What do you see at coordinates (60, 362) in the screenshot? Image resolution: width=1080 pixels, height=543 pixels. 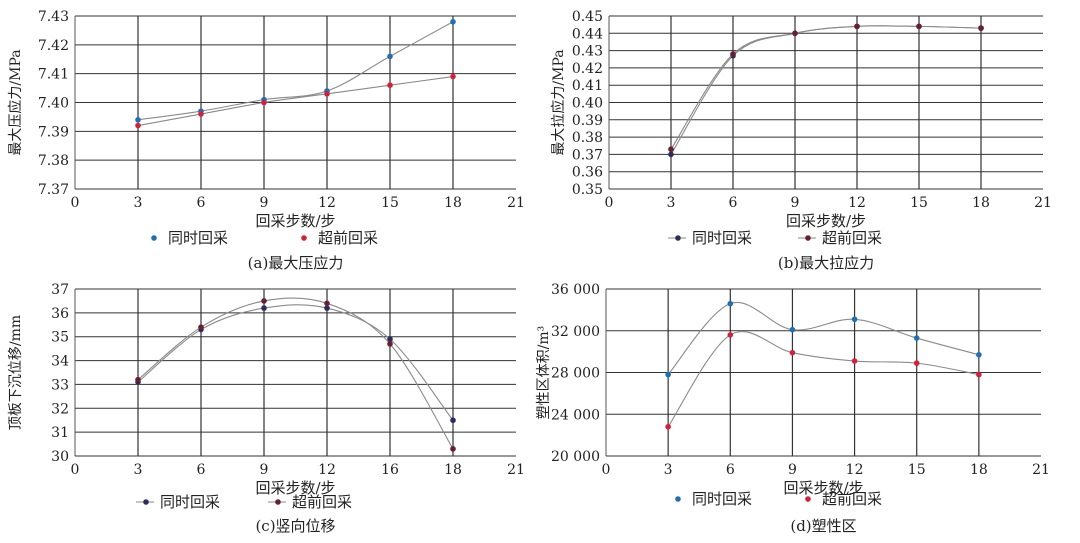 I see `y-tick-label: 34` at bounding box center [60, 362].